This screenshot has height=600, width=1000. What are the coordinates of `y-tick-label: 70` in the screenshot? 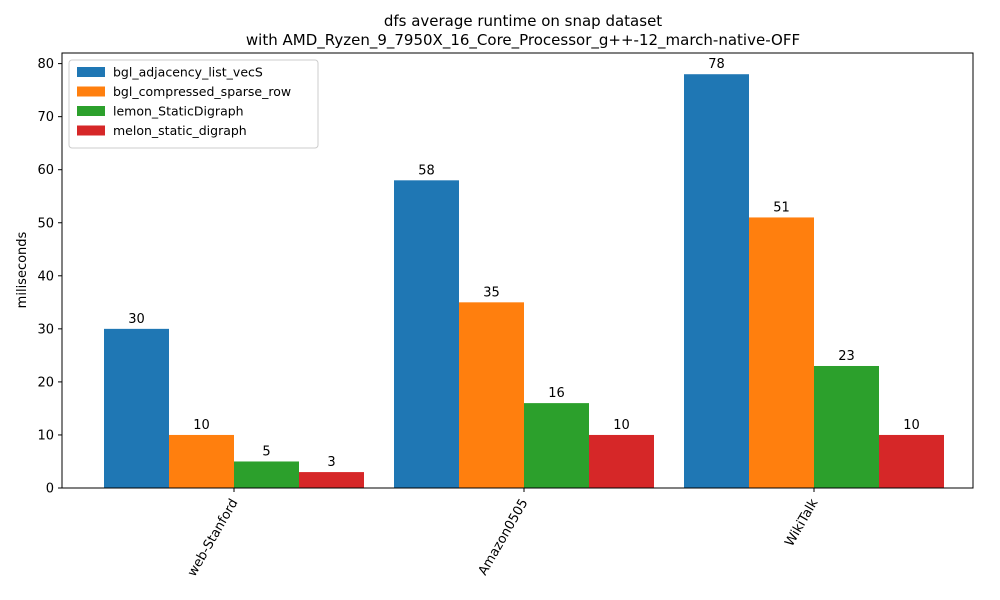 It's located at (45, 117).